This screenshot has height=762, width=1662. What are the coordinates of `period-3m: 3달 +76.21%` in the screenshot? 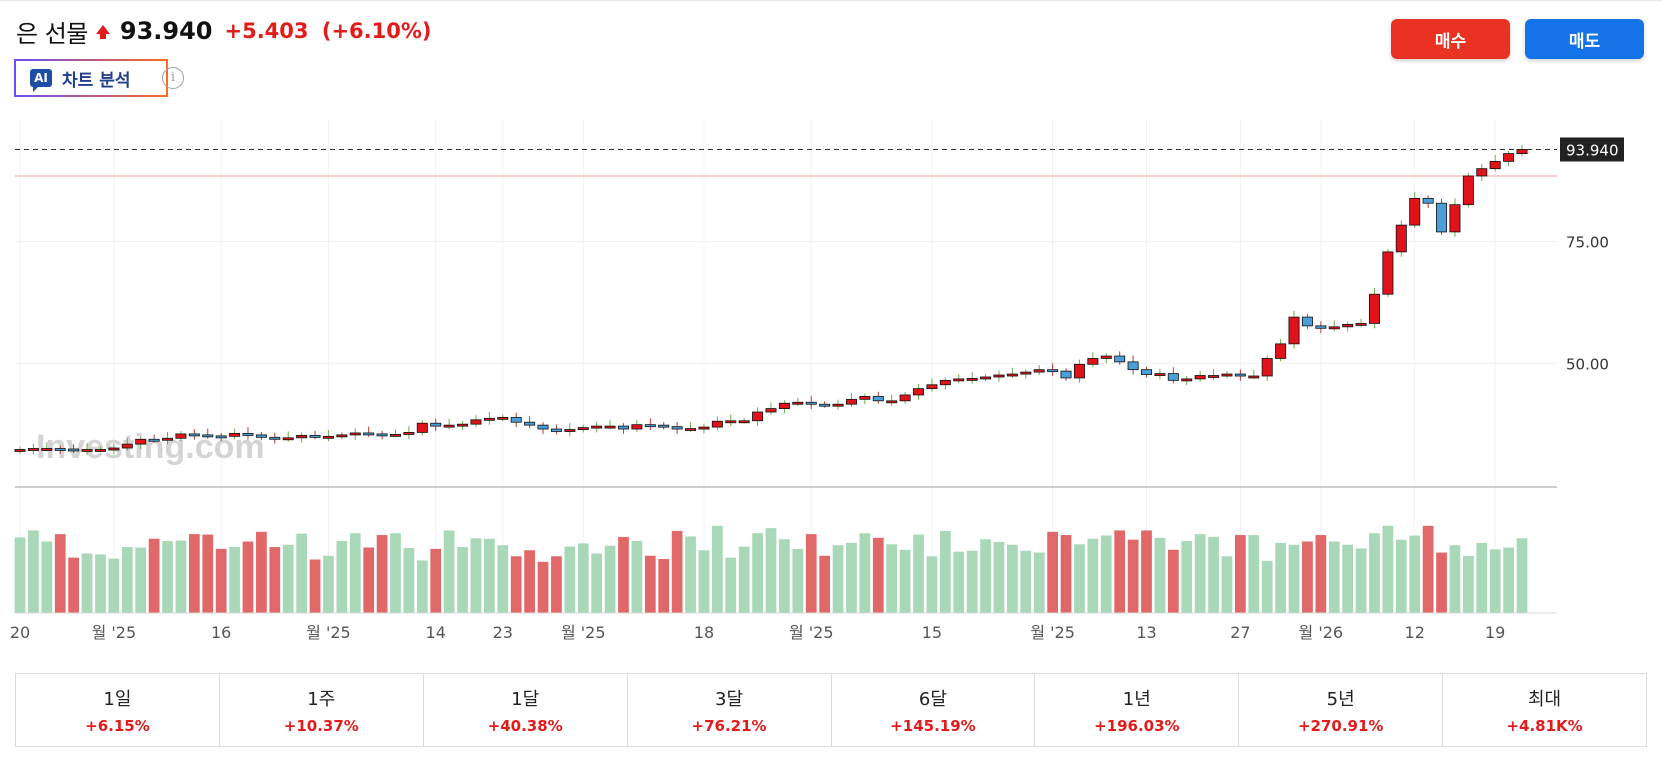 It's located at (730, 710).